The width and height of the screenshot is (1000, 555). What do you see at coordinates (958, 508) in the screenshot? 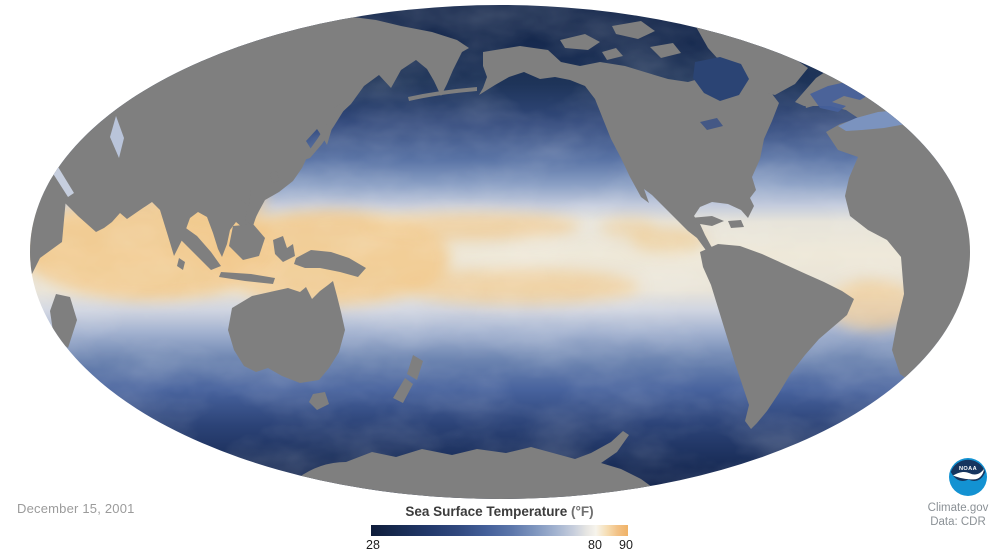
I see `credit-source: Climate.gov` at bounding box center [958, 508].